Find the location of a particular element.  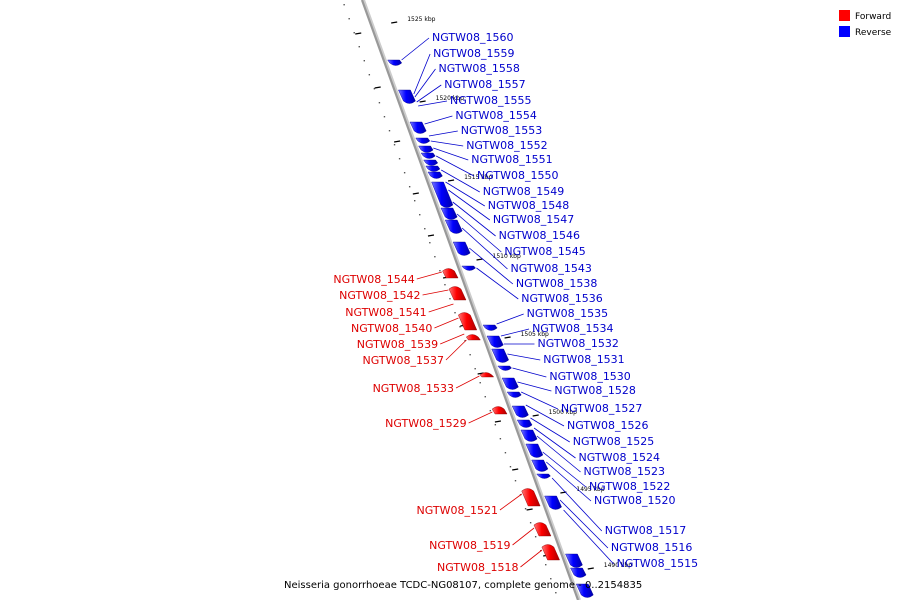

gene-label-ngtw08-1560: NGTW08_1560 is located at coordinates (472, 37).